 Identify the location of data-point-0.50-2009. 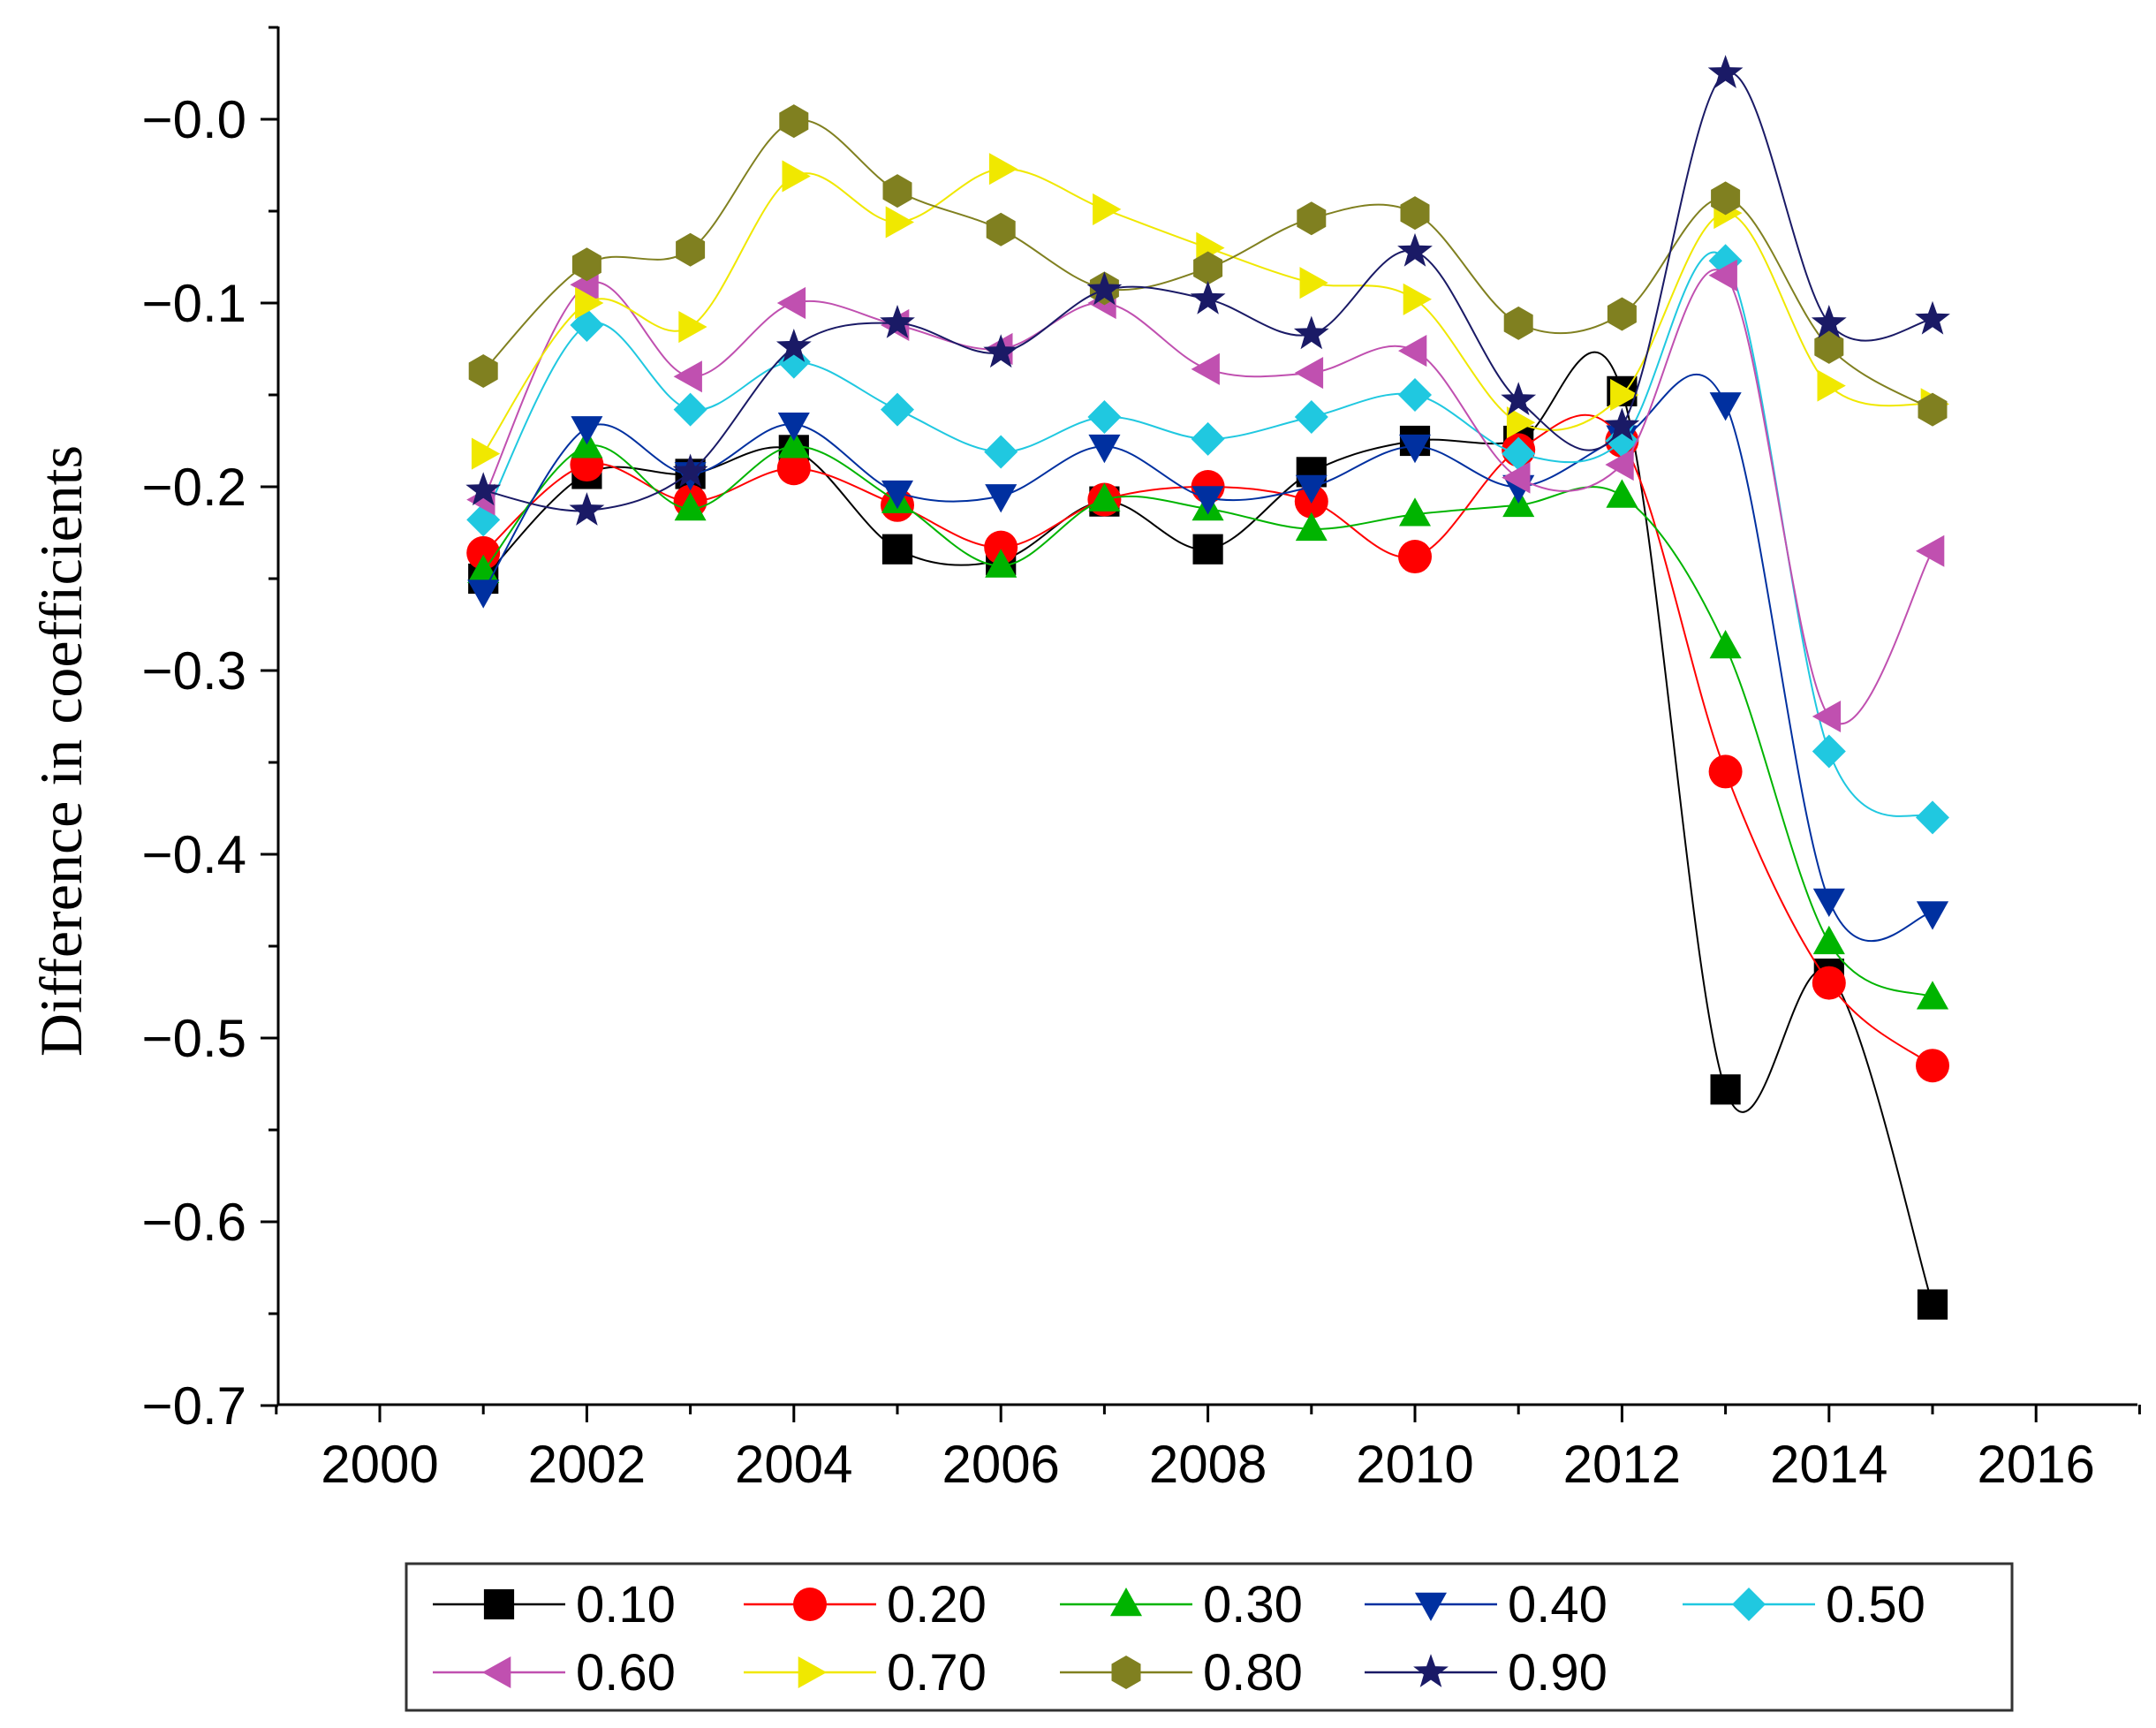
(1311, 417).